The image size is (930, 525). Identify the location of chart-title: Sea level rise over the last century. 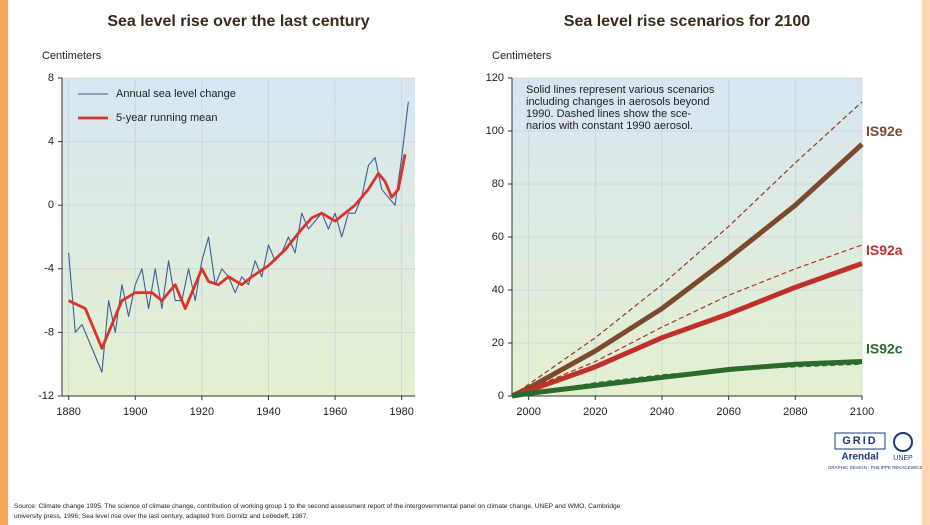
(238, 21).